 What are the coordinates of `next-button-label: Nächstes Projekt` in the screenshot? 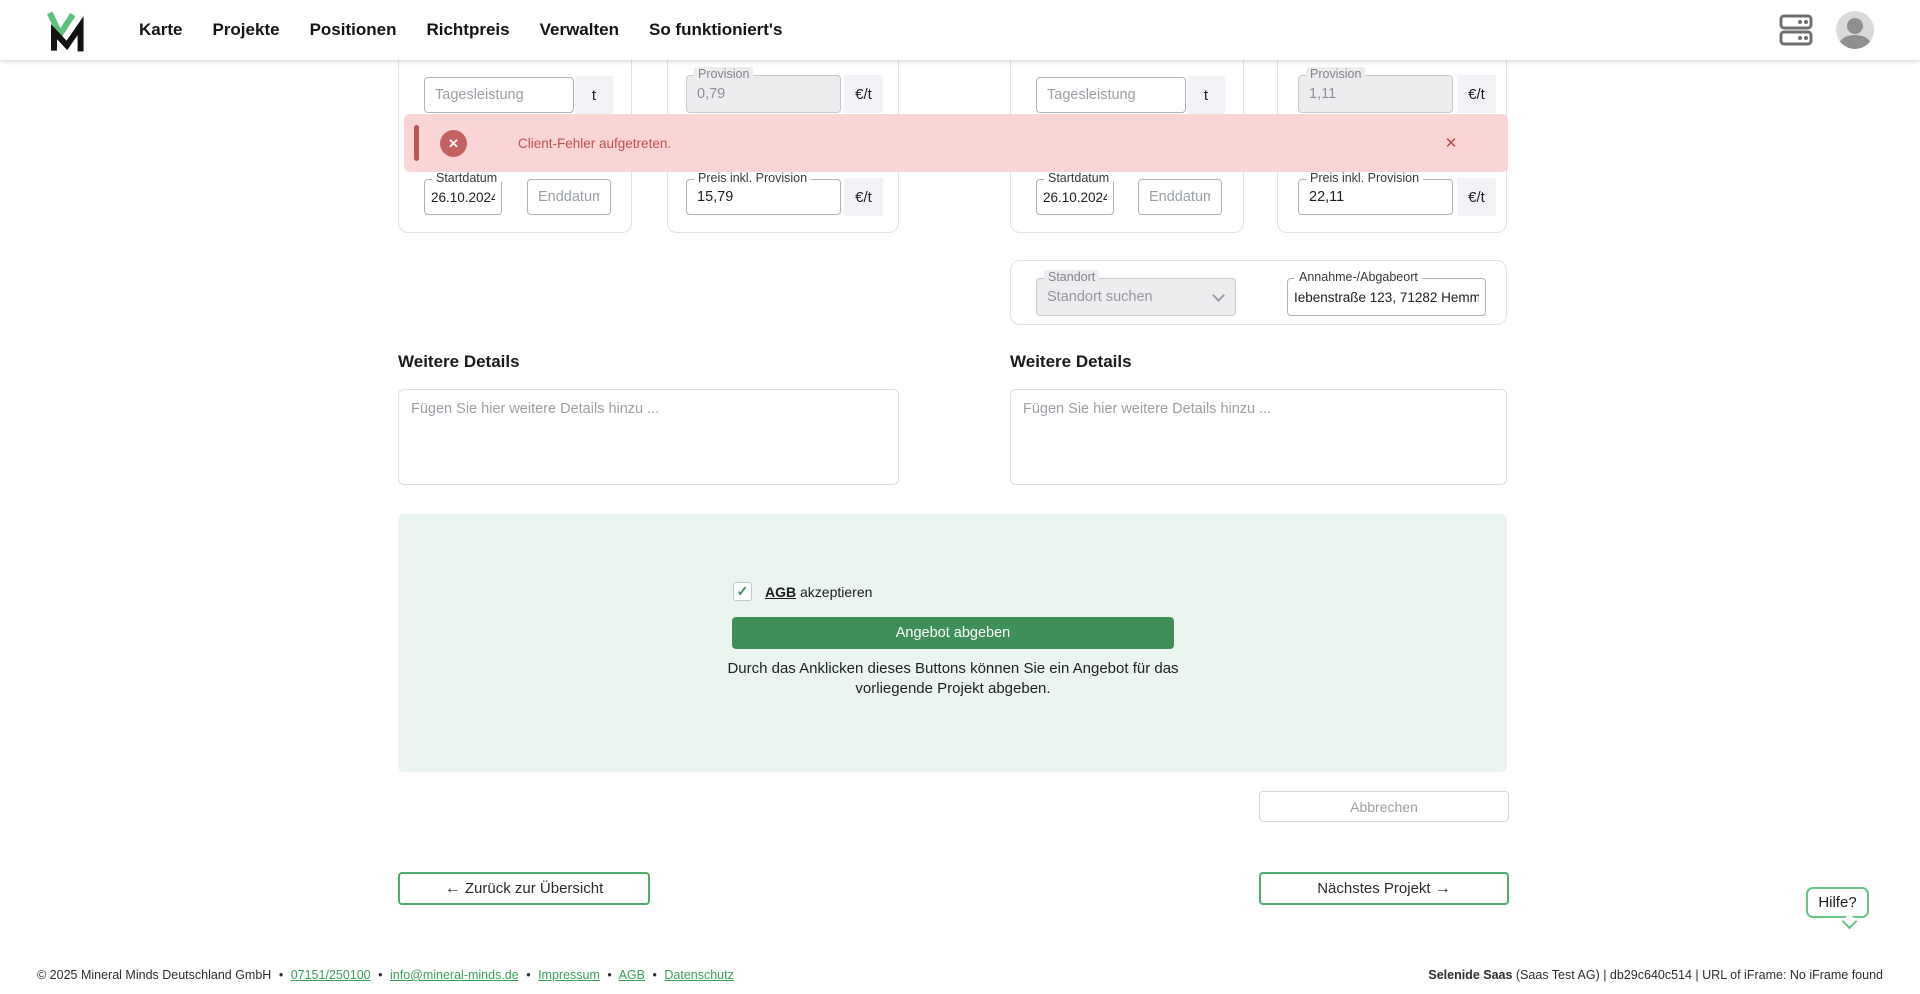 It's located at (1374, 888).